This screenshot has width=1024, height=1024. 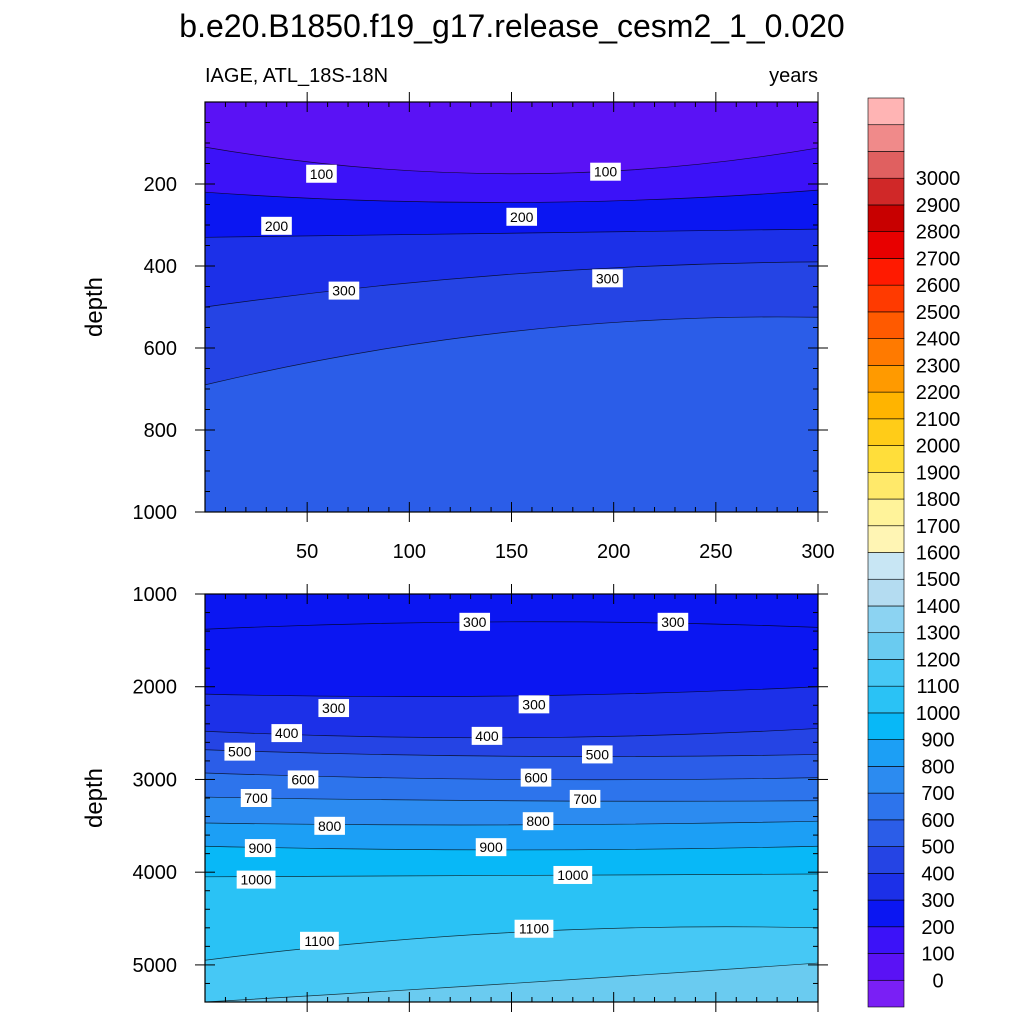 What do you see at coordinates (937, 821) in the screenshot?
I see `colorbar-label: 600` at bounding box center [937, 821].